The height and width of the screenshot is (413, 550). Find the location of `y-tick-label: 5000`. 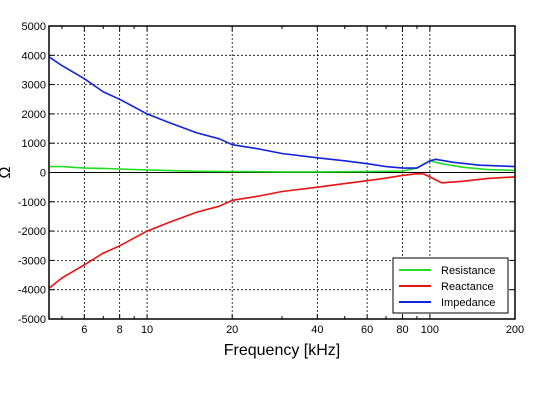

y-tick-label: 5000 is located at coordinates (34, 27).